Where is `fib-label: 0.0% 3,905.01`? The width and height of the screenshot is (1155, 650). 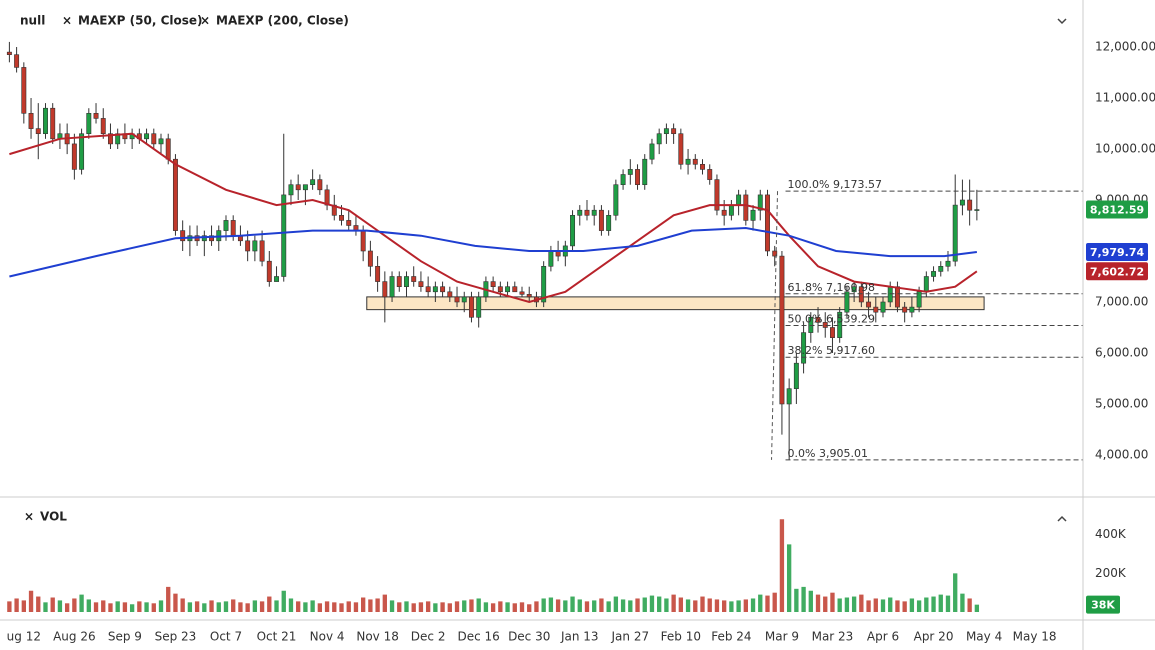
fib-label: 0.0% 3,905.01 is located at coordinates (828, 453).